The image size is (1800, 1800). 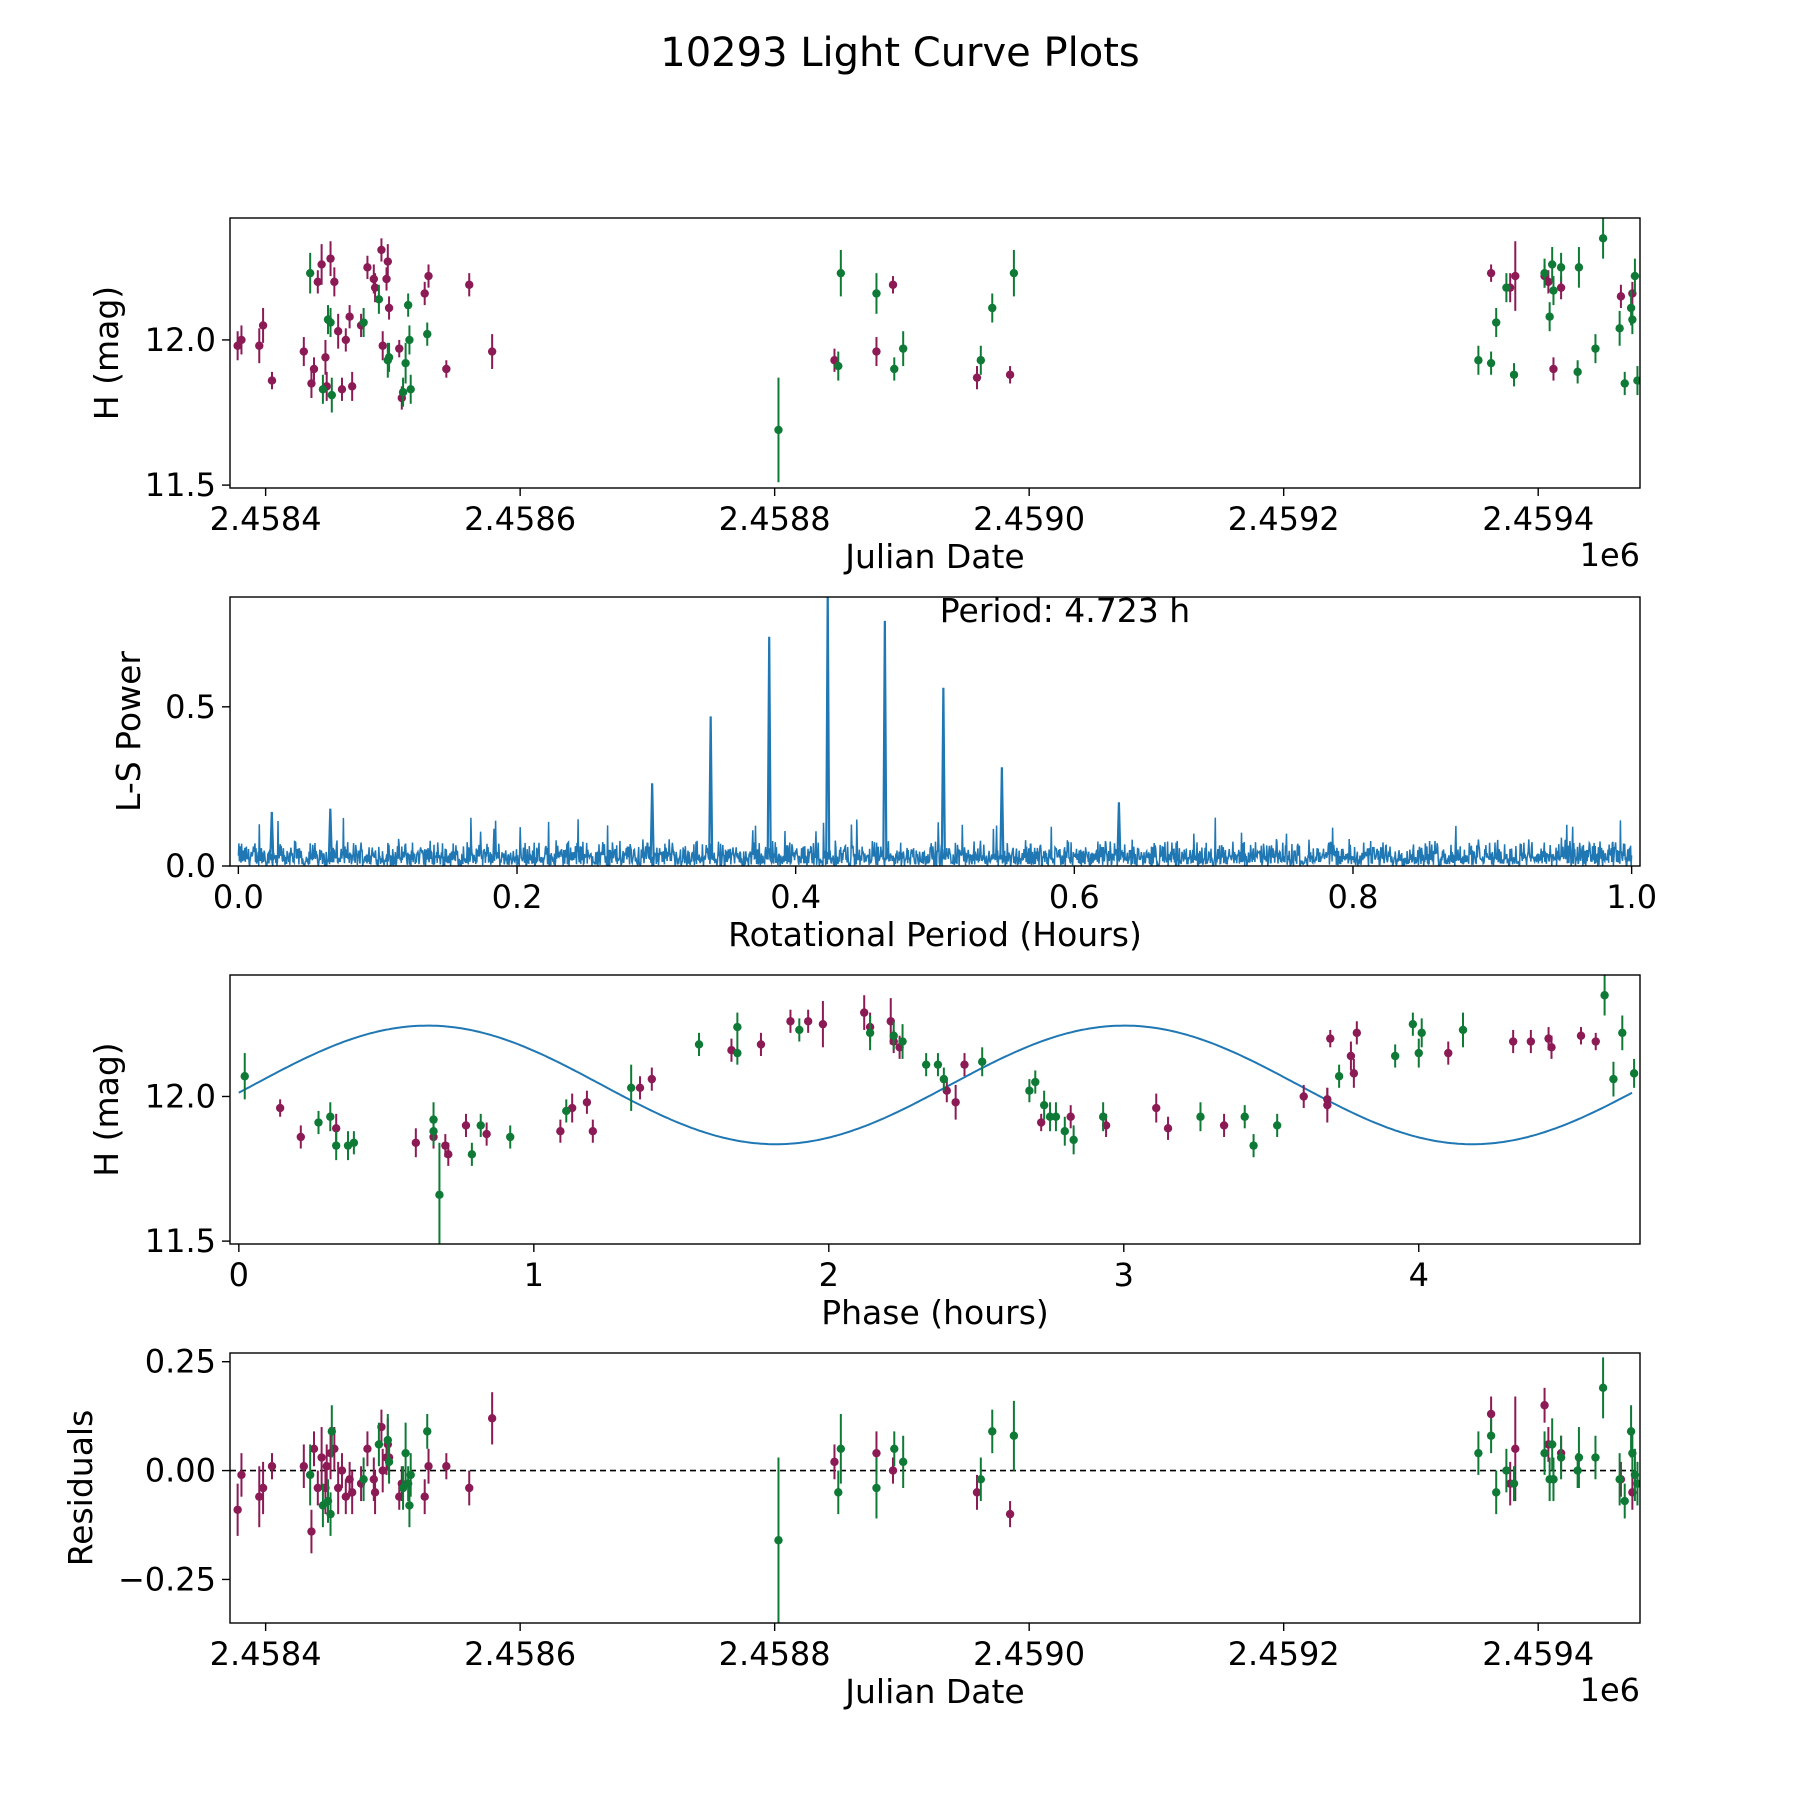 What do you see at coordinates (899, 53) in the screenshot?
I see `figure-title: 10293 Light Curve Plots` at bounding box center [899, 53].